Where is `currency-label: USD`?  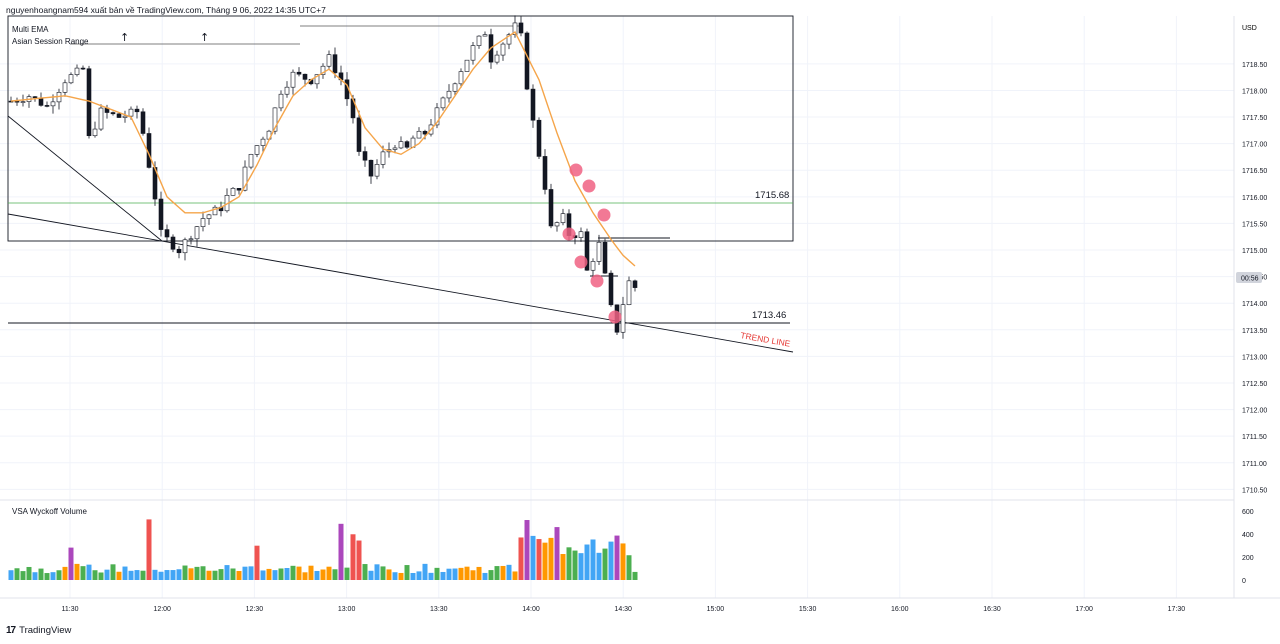
currency-label: USD is located at coordinates (1249, 28).